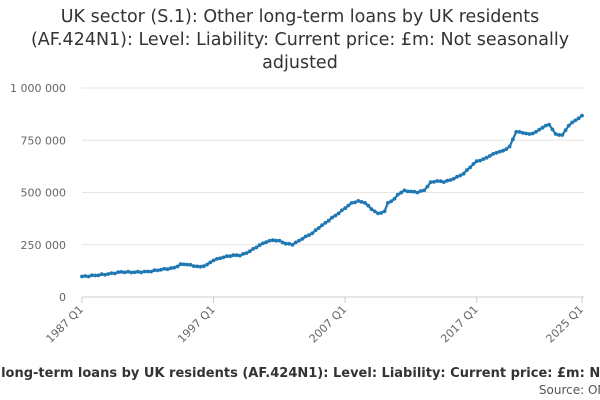 This screenshot has height=400, width=600. I want to click on y-axis-tick-labels: 0 250 000 500 000 750 000 1 000 000, so click(38, 193).